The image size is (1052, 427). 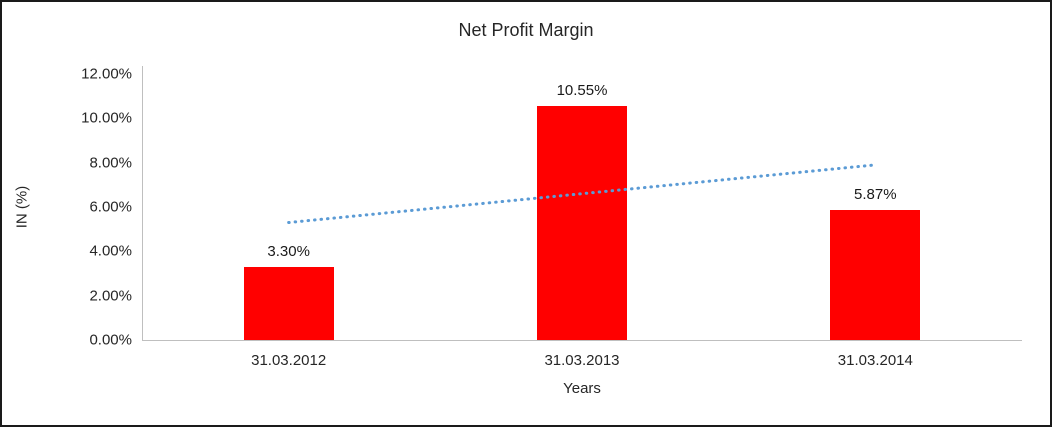 I want to click on bar-31.03.2014, so click(x=875, y=274).